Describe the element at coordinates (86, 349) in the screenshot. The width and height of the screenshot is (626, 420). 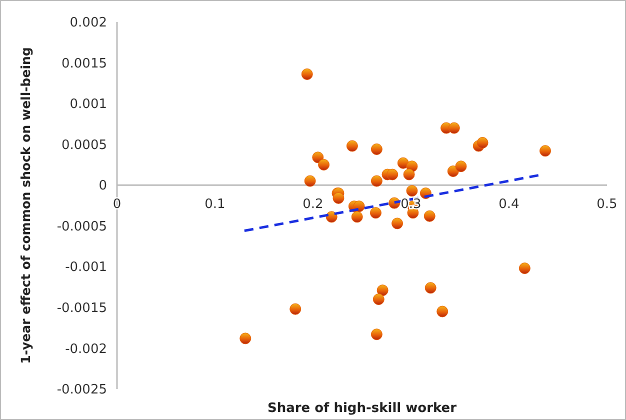
I see `y-tick-label: -0.002` at that location.